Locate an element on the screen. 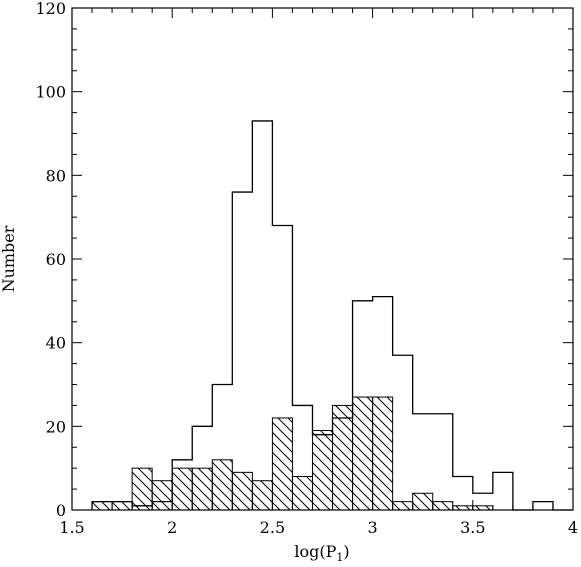 This screenshot has width=581, height=567. y-tick-label: 40 is located at coordinates (56, 343).